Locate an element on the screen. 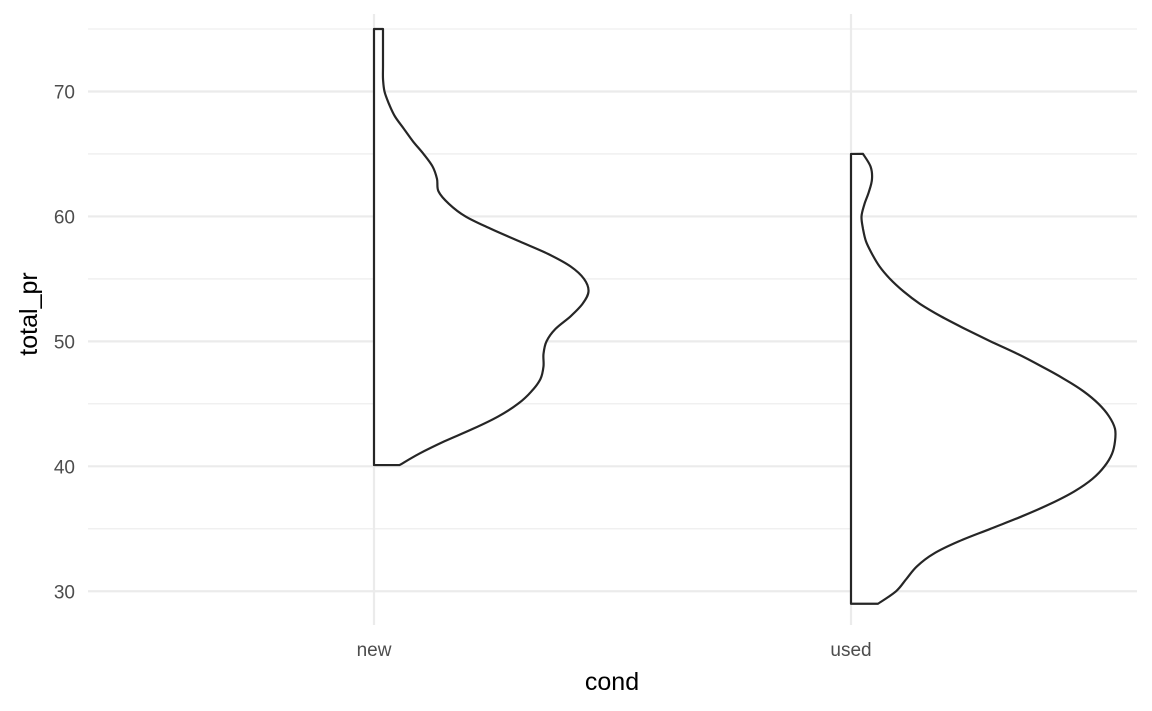  y-tick-label: 70 is located at coordinates (64, 92).